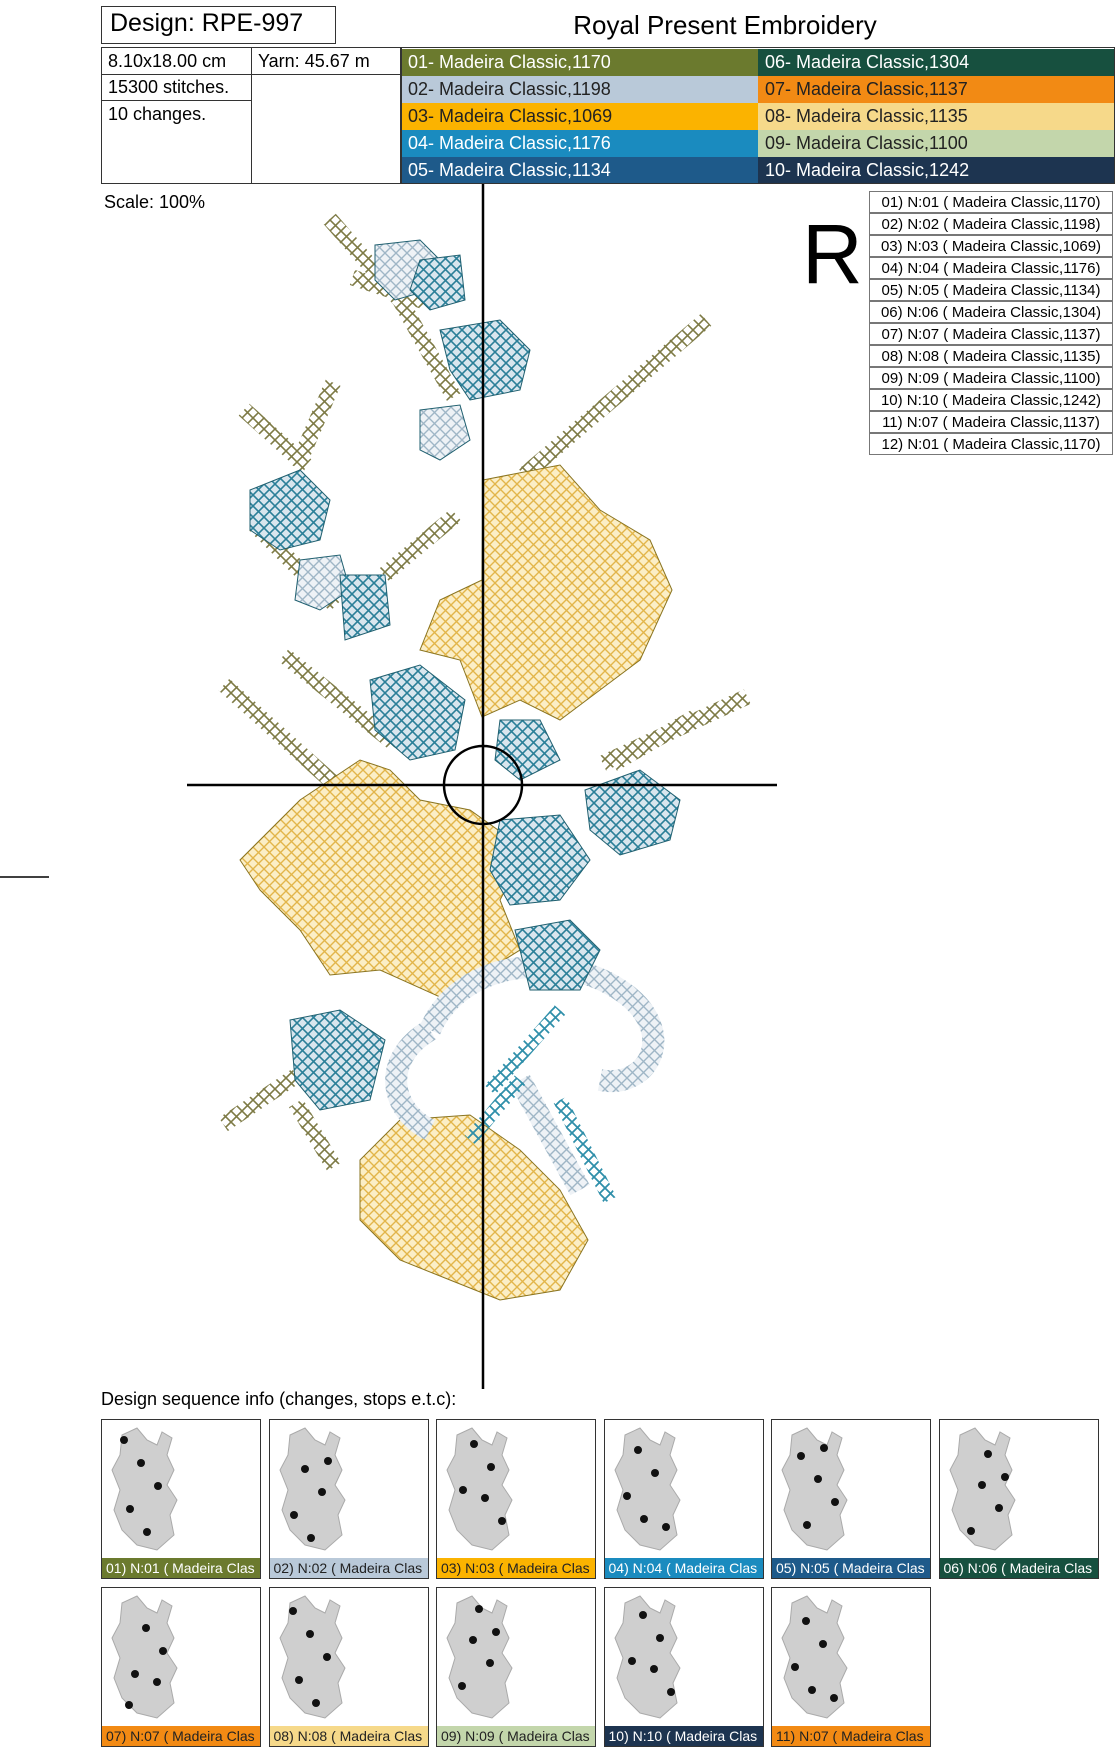 The image size is (1120, 1760). Describe the element at coordinates (218, 25) in the screenshot. I see `design-id: Design: RPE-997` at that location.